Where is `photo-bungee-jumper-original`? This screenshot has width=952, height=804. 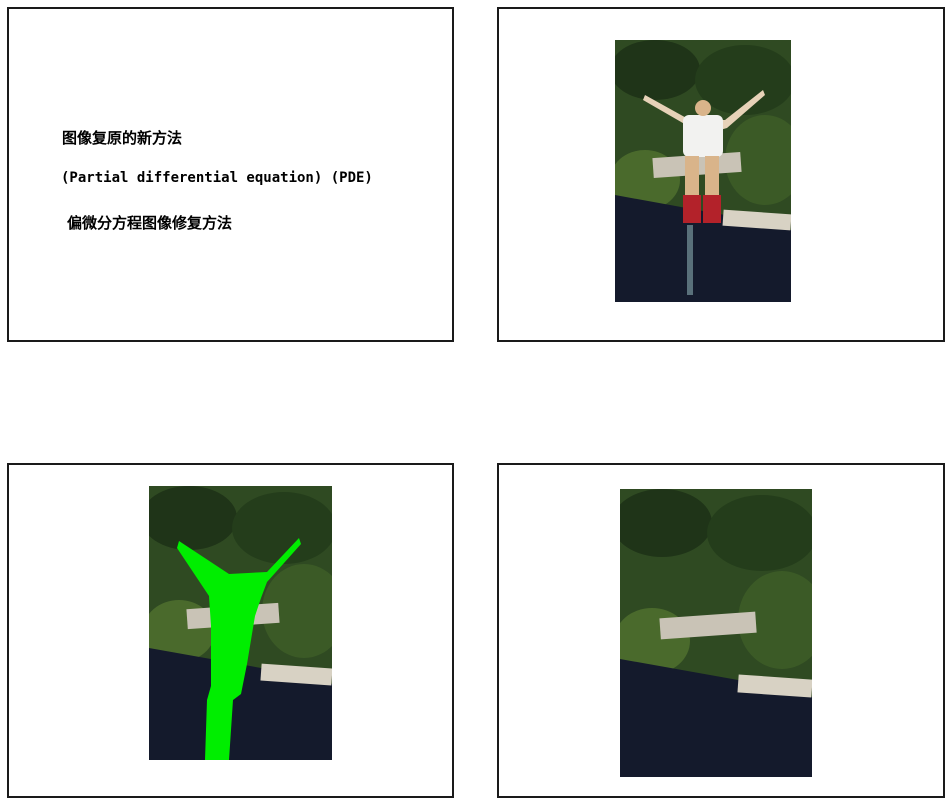
photo-bungee-jumper-original is located at coordinates (703, 171).